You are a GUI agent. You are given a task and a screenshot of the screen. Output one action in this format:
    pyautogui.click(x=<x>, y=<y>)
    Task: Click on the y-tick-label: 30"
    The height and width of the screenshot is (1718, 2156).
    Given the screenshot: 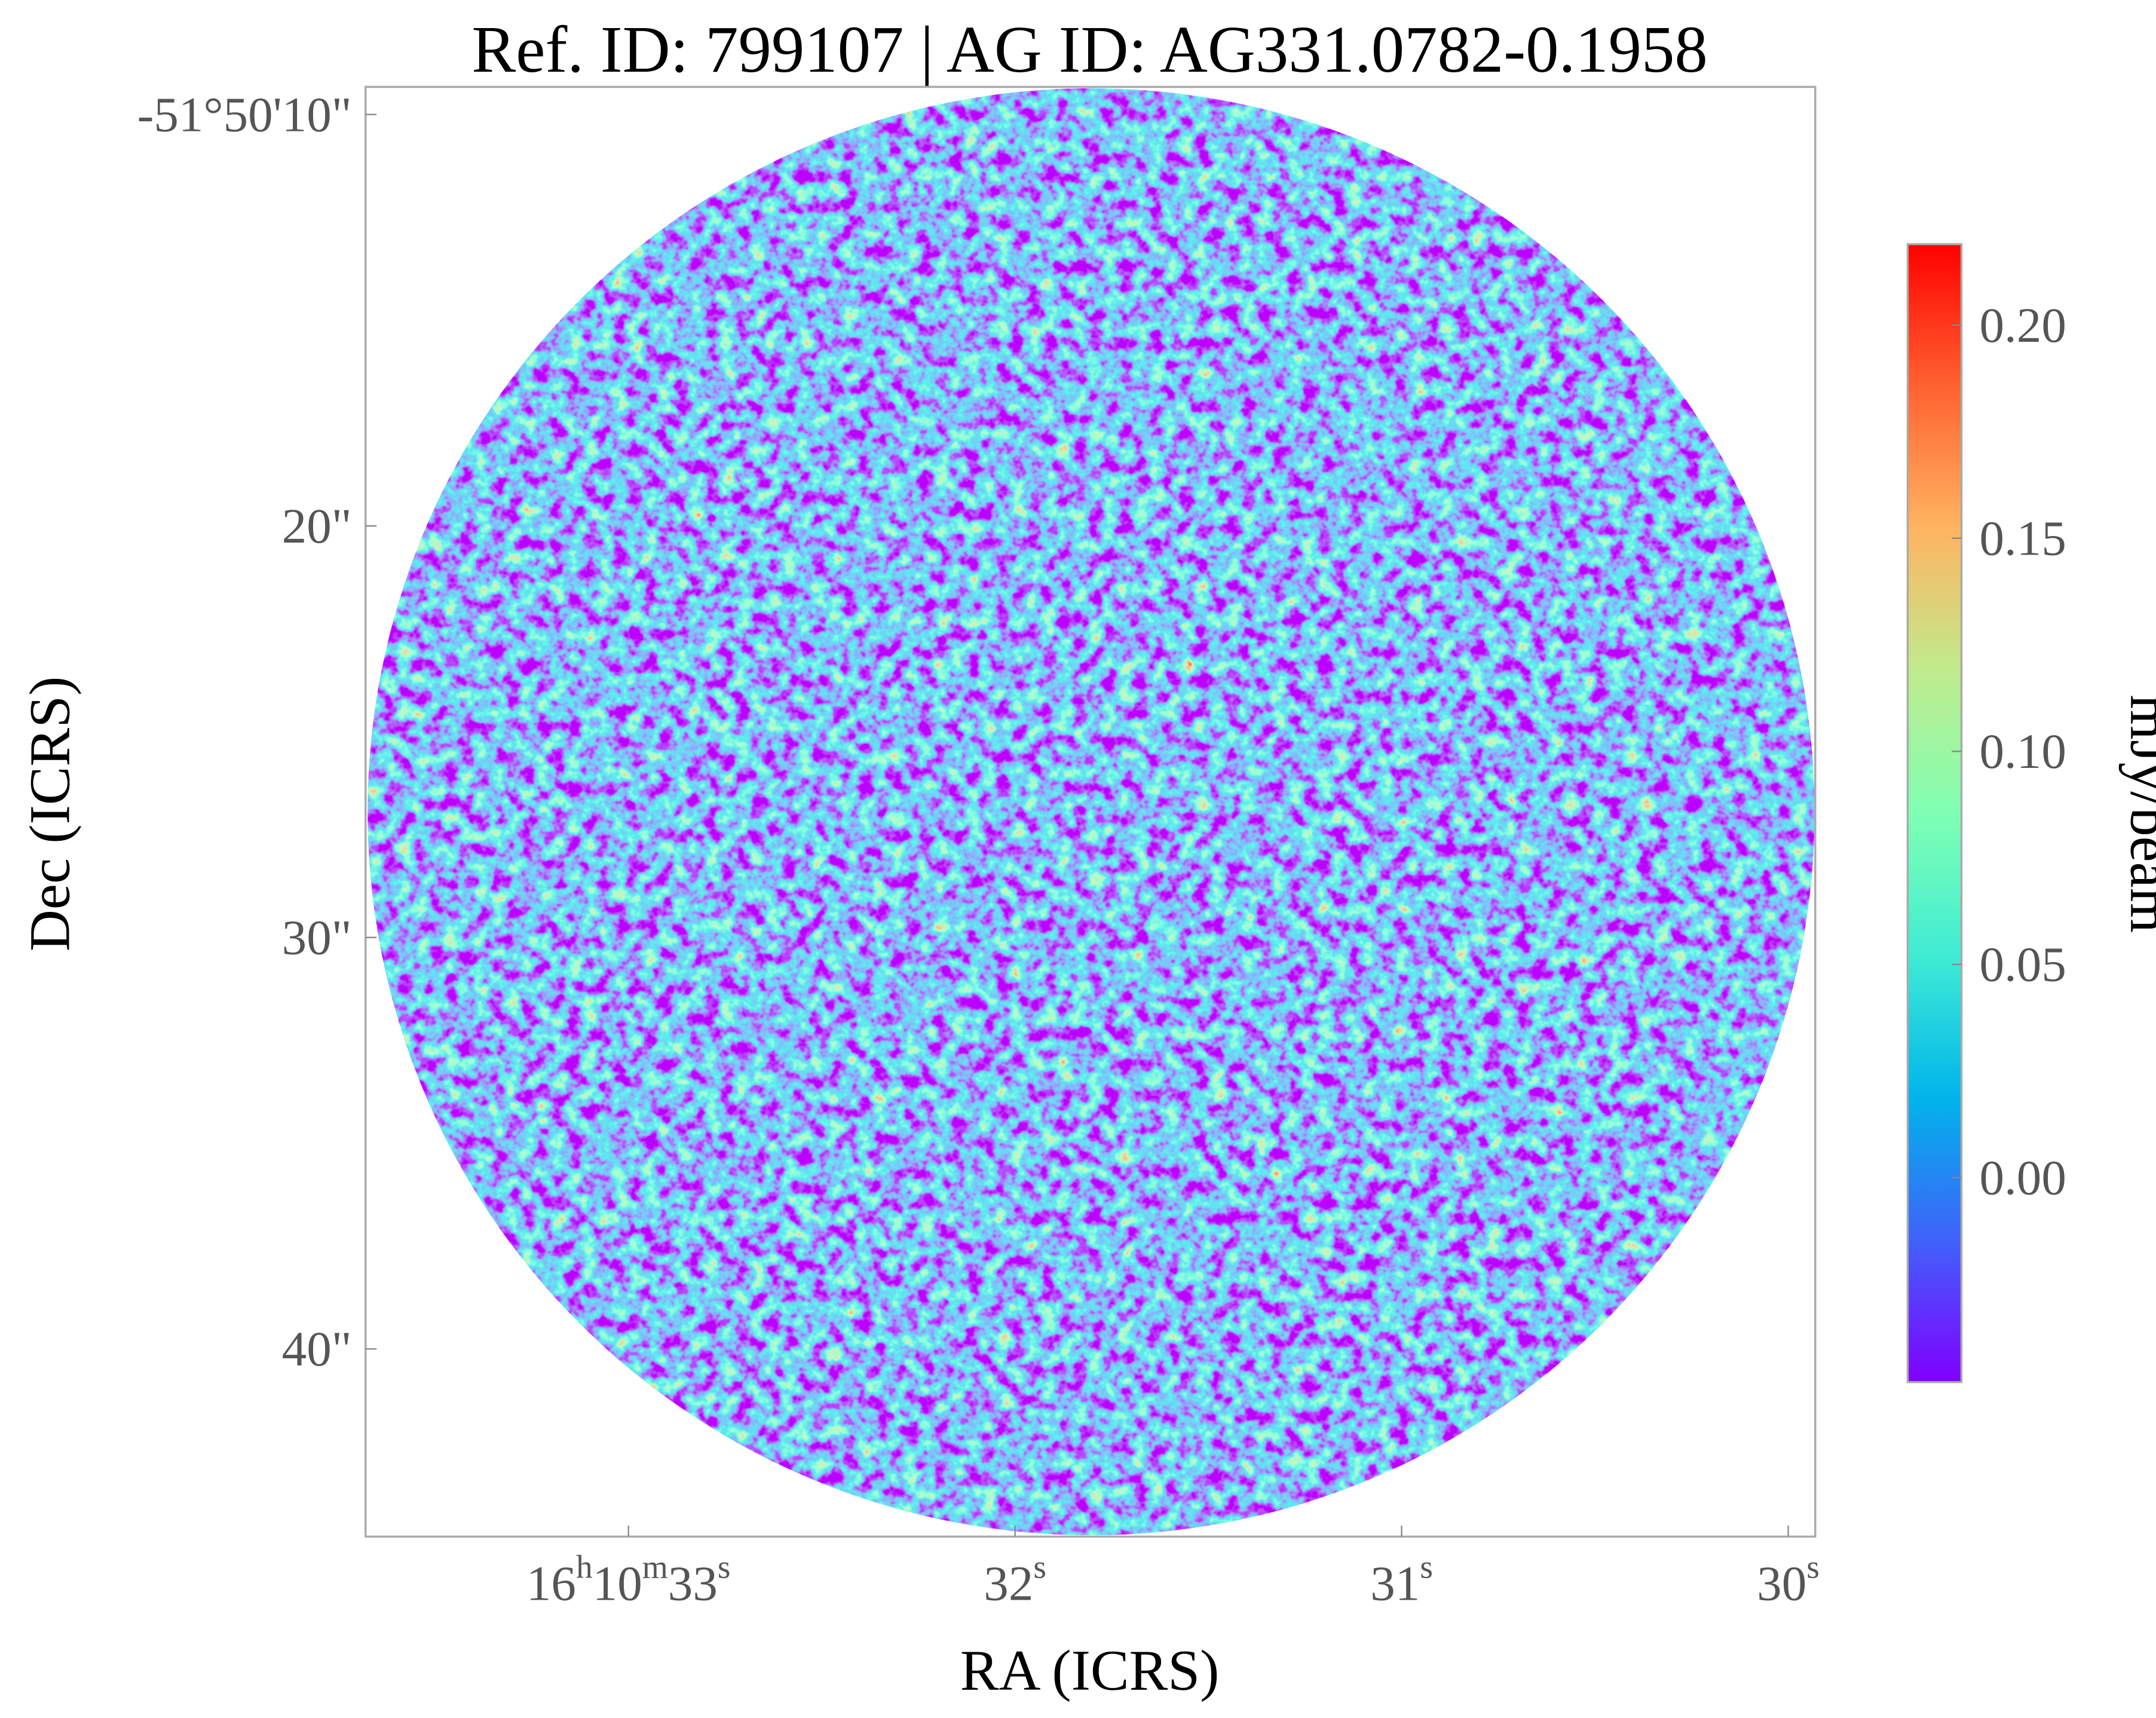 What is the action you would take?
    pyautogui.click(x=317, y=937)
    